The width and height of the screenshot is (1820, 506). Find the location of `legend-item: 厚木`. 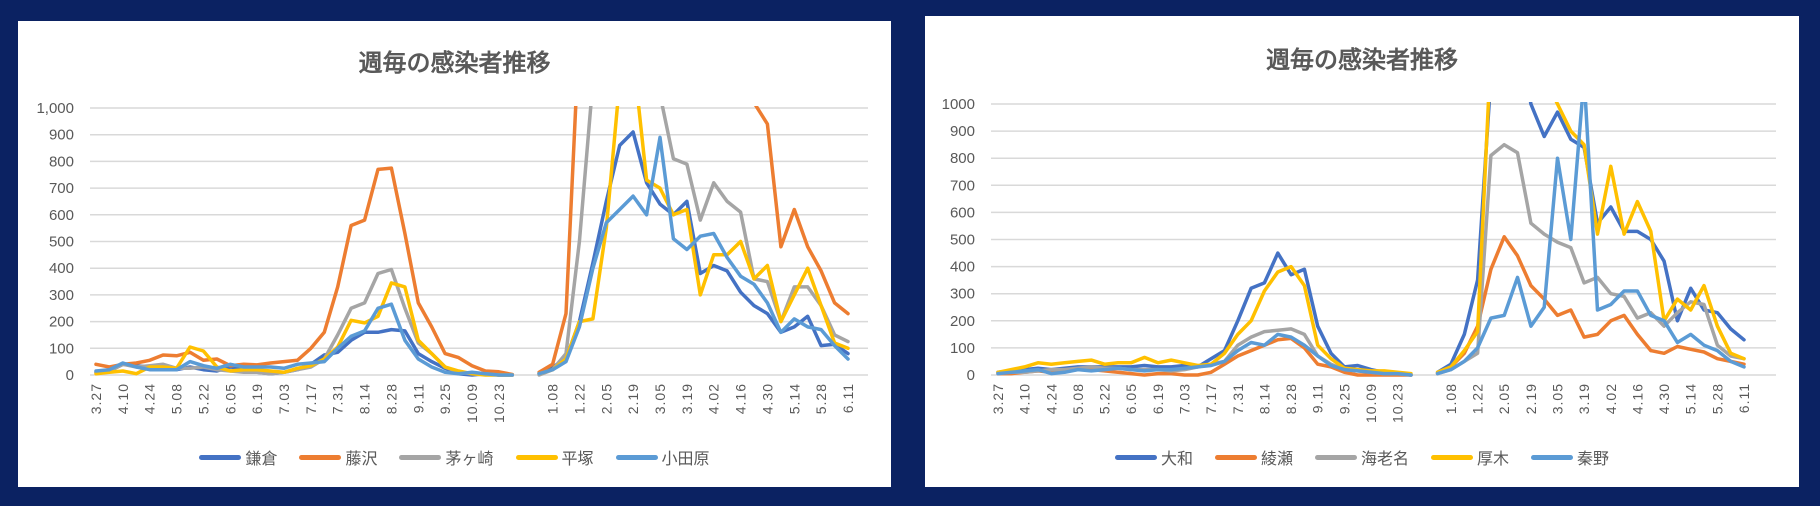

legend-item: 厚木 is located at coordinates (1470, 457).